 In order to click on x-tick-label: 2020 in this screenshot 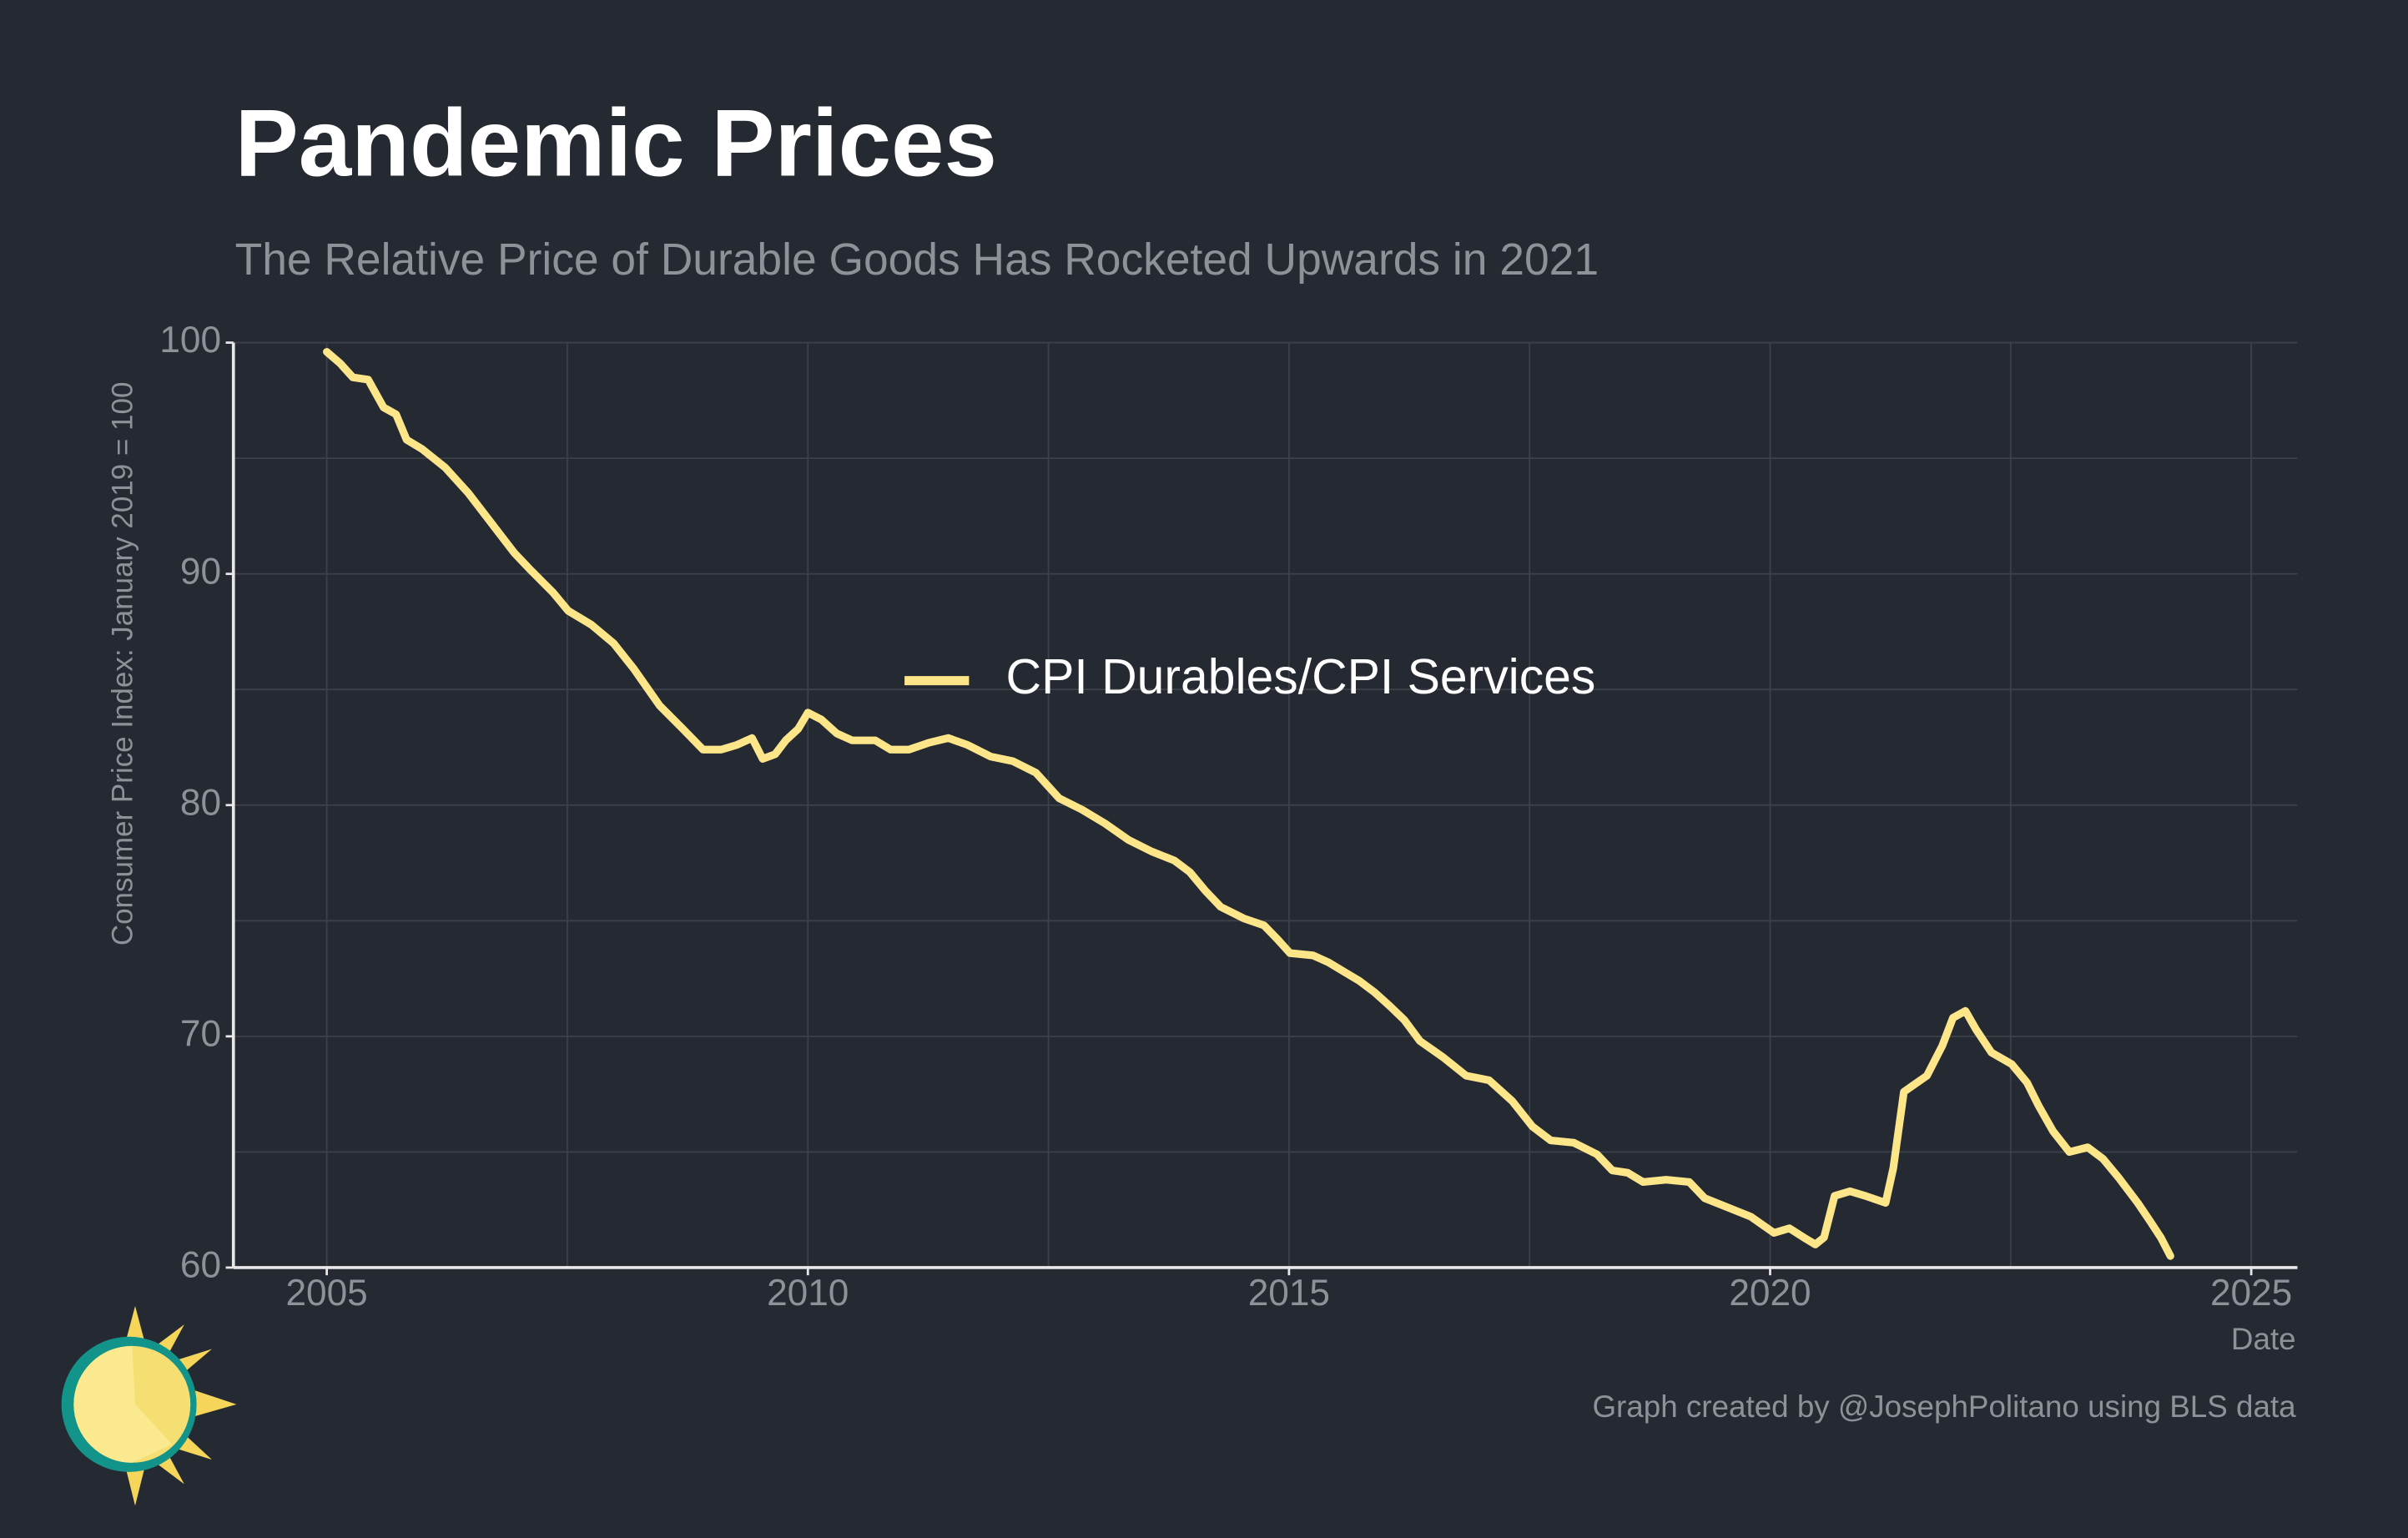, I will do `click(1770, 1293)`.